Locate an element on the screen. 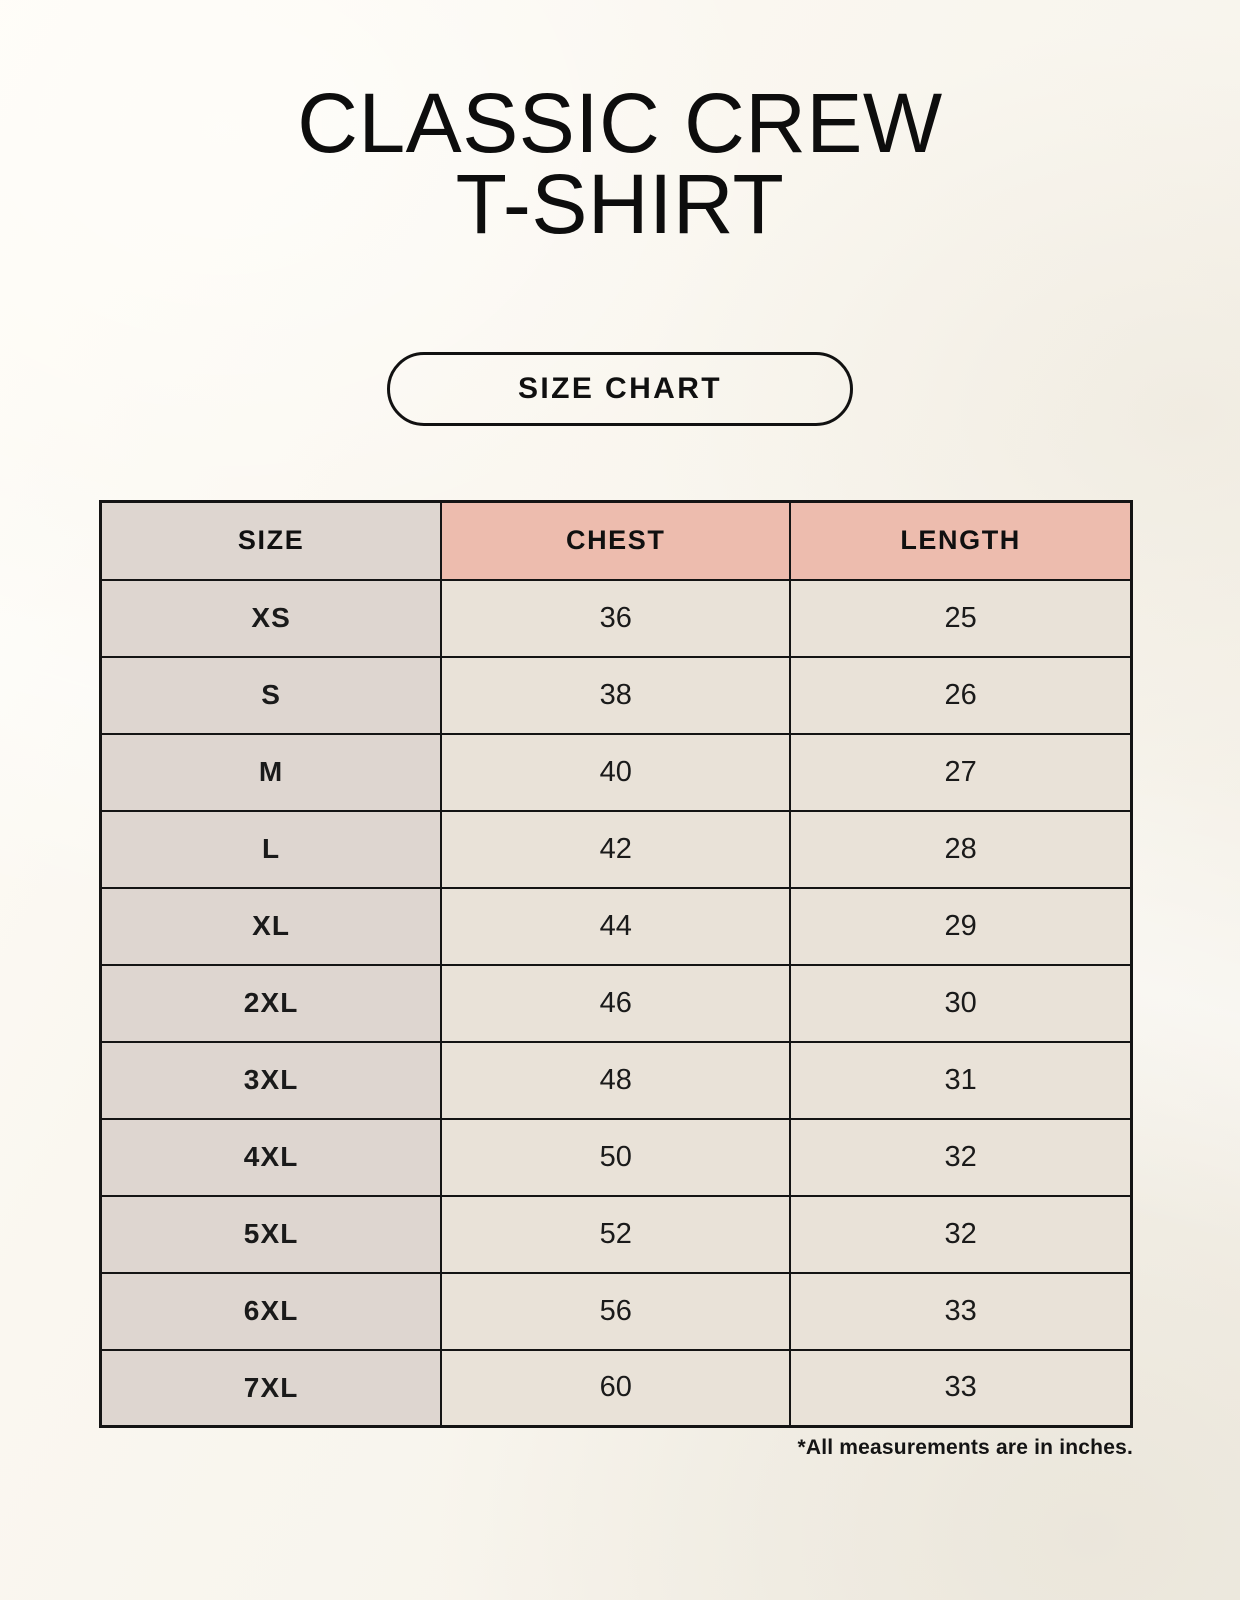  table-row: 2XL 46 30 is located at coordinates (616, 1003).